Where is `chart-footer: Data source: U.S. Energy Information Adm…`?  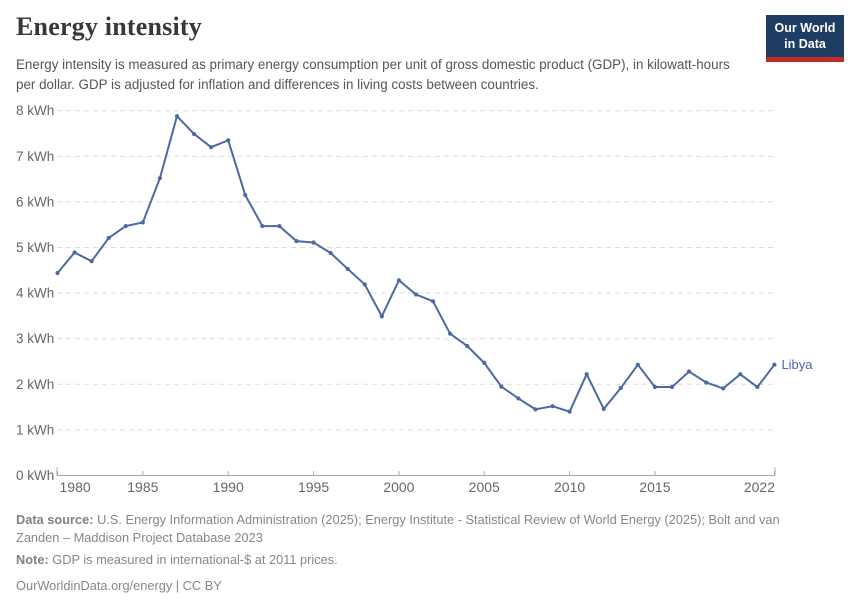
chart-footer: Data source: U.S. Energy Information Adm… is located at coordinates (416, 555).